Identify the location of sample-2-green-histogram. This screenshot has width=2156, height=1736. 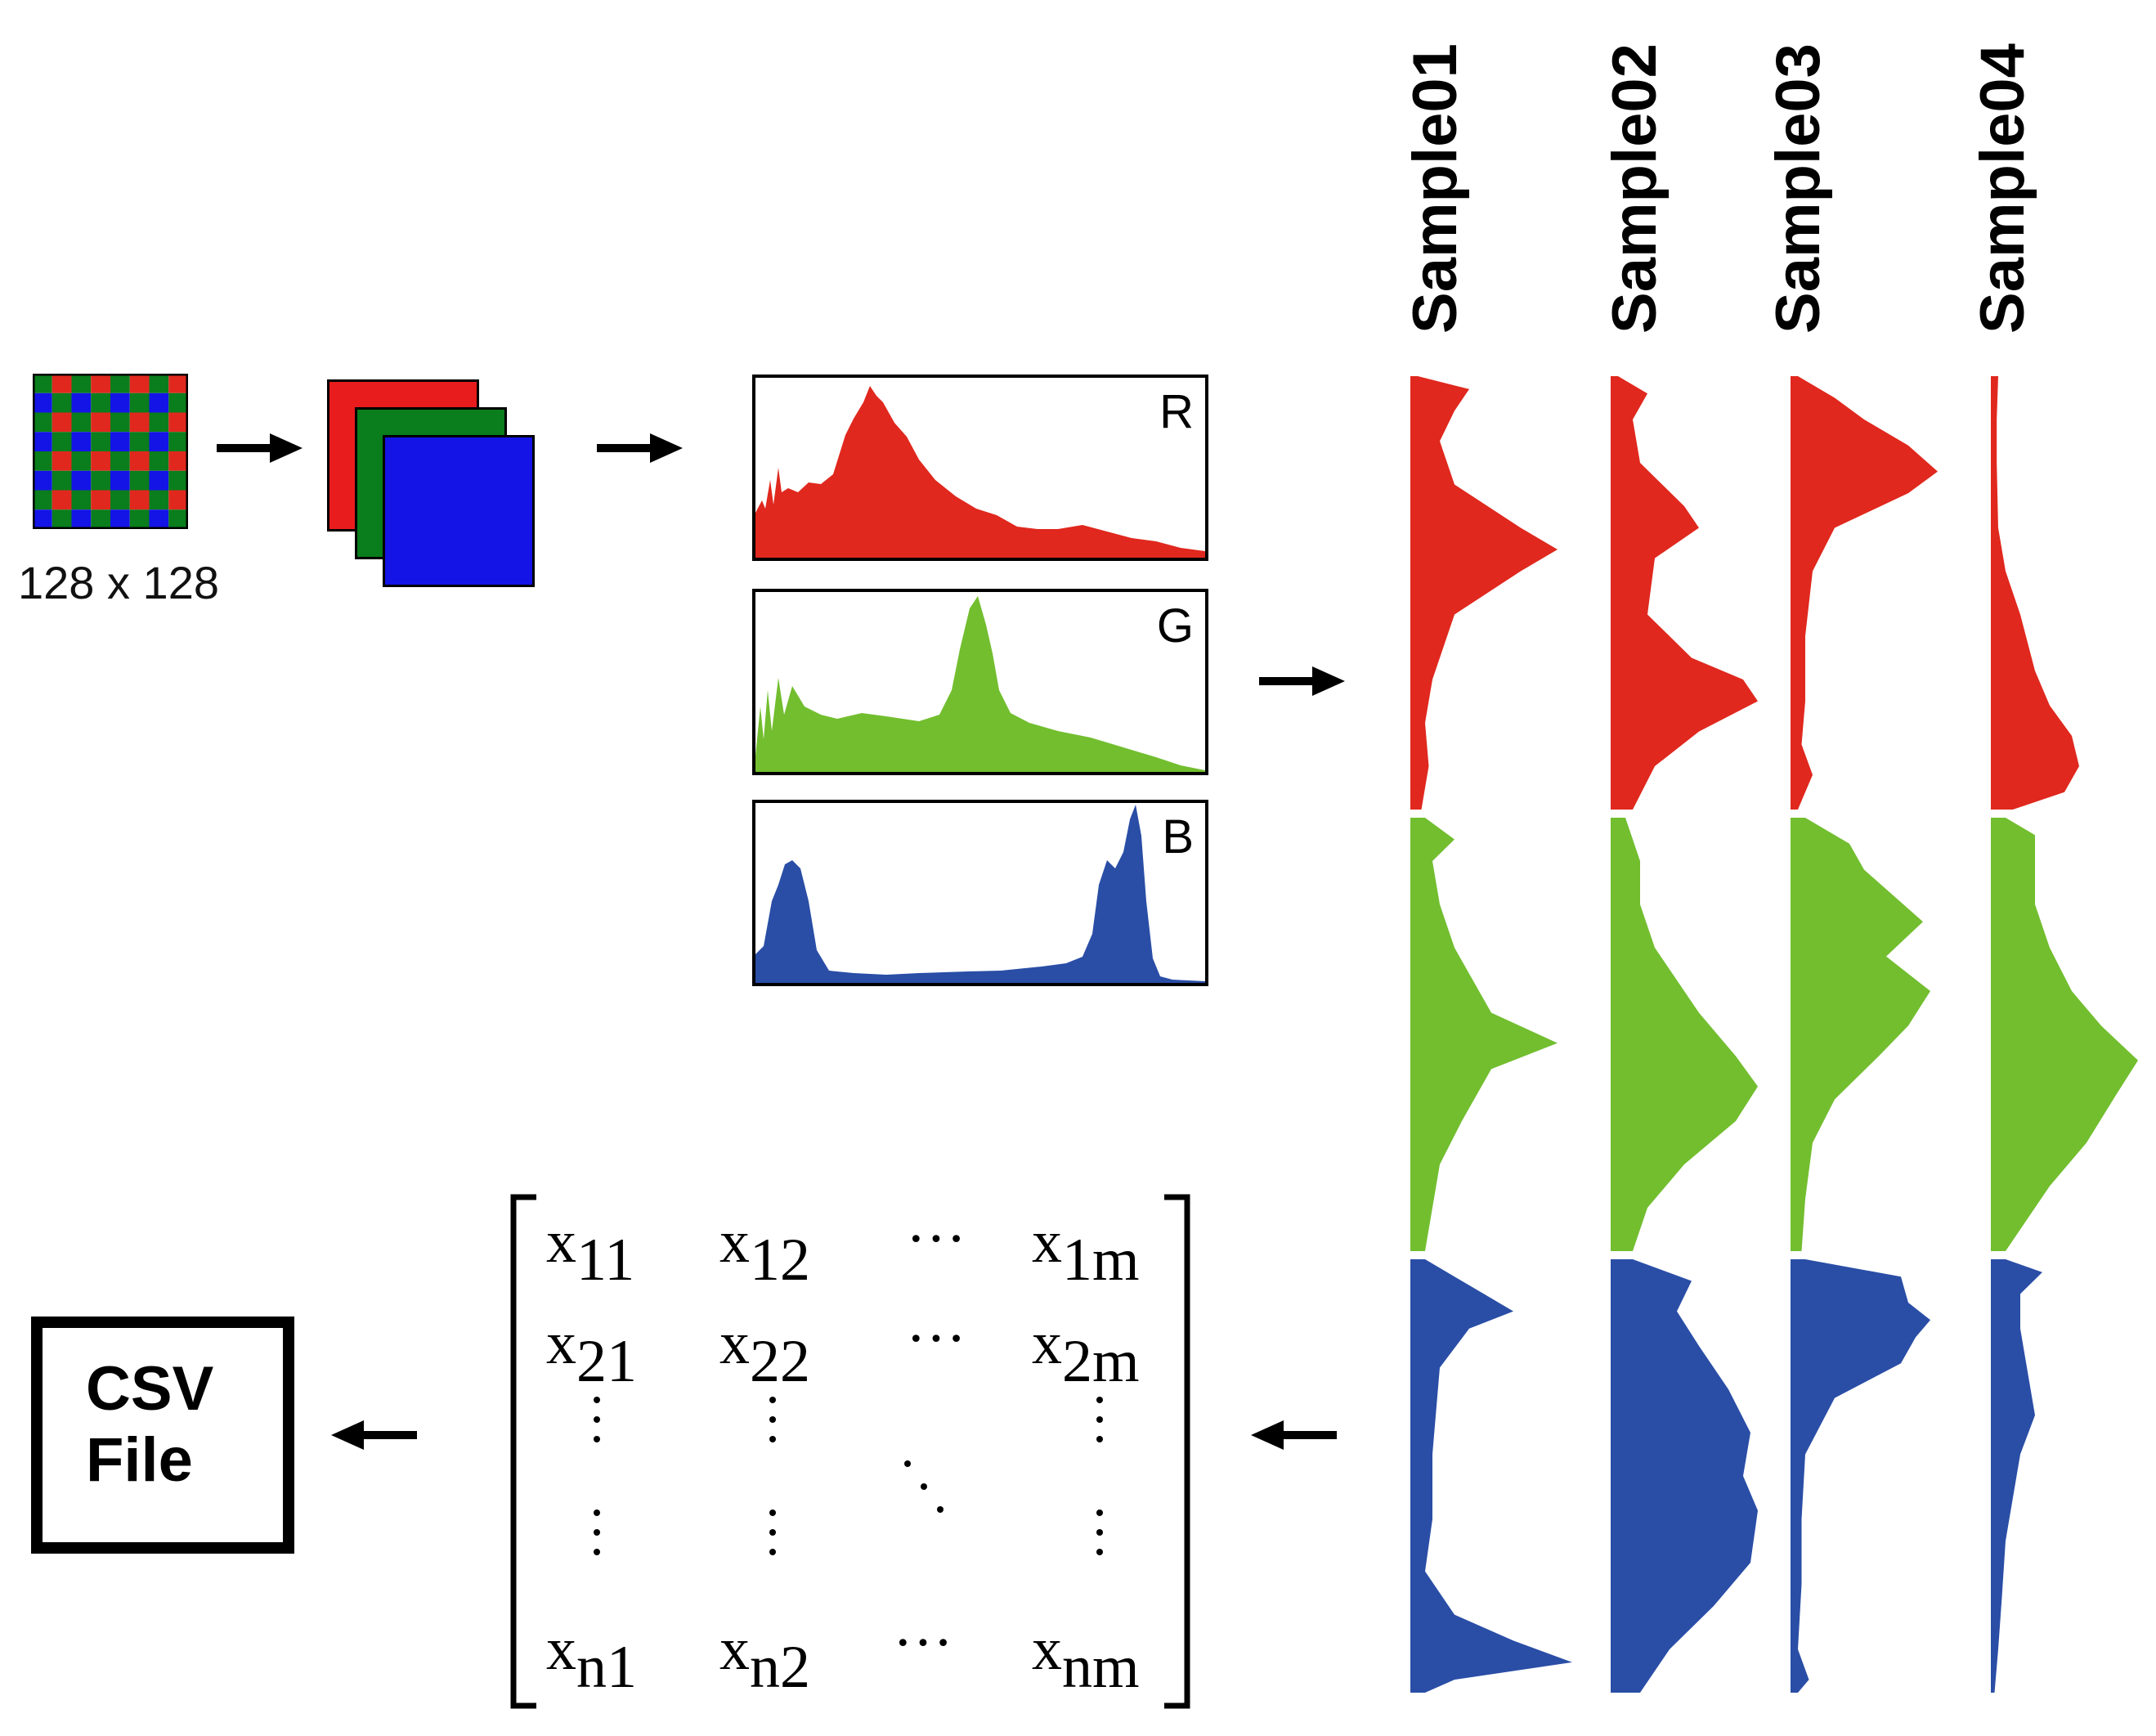
(1684, 1035).